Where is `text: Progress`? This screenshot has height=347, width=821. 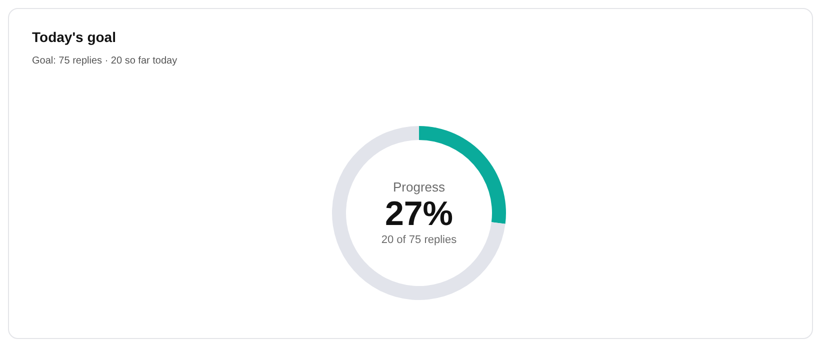
text: Progress is located at coordinates (419, 187).